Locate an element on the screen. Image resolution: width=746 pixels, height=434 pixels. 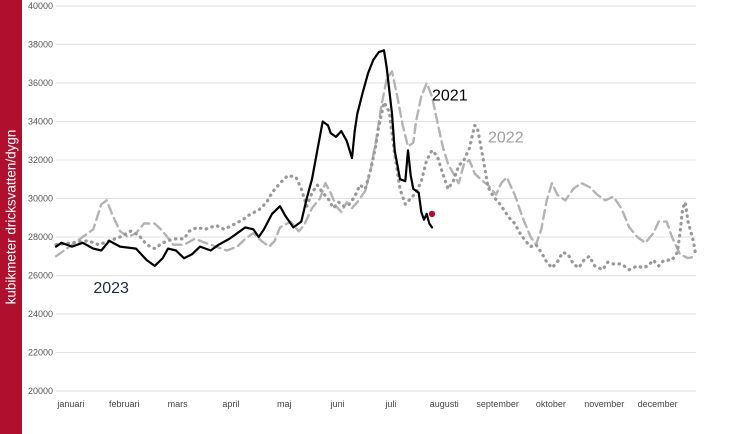
x-tick-label: februari is located at coordinates (124, 404).